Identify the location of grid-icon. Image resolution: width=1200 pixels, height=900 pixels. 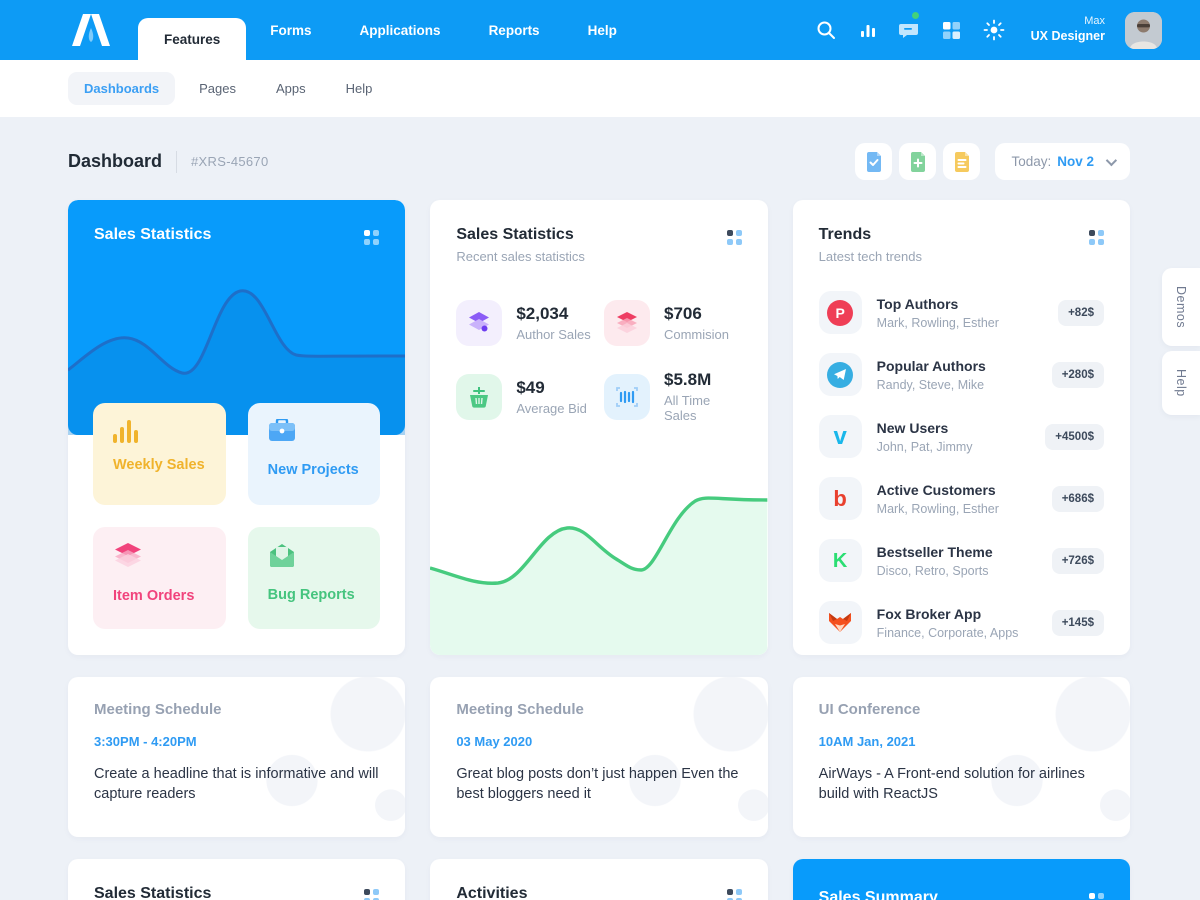
(952, 30).